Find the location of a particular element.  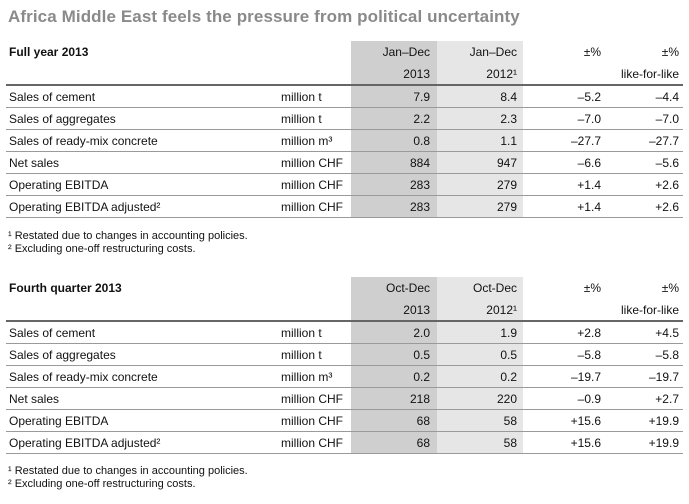

value-change: +2.8 is located at coordinates (564, 332).